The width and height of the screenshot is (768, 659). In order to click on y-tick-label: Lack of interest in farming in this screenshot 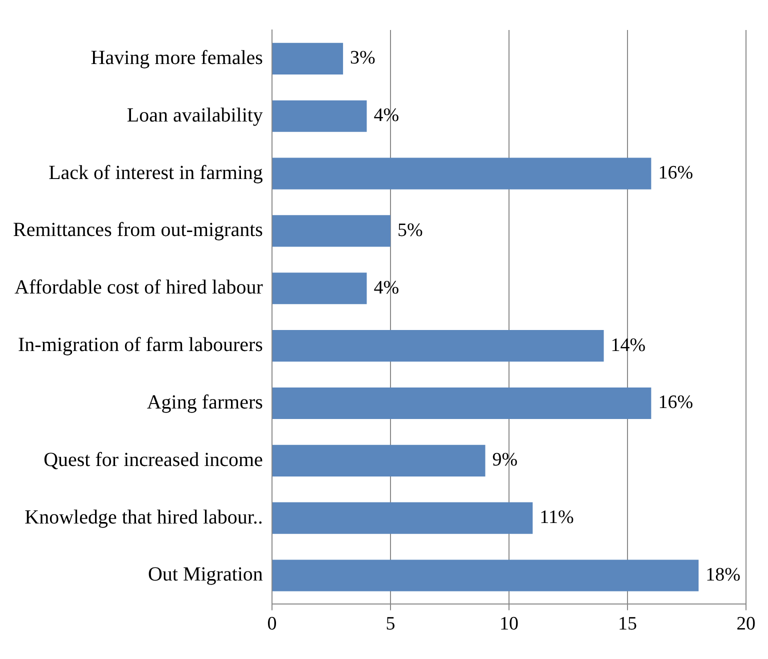, I will do `click(155, 173)`.